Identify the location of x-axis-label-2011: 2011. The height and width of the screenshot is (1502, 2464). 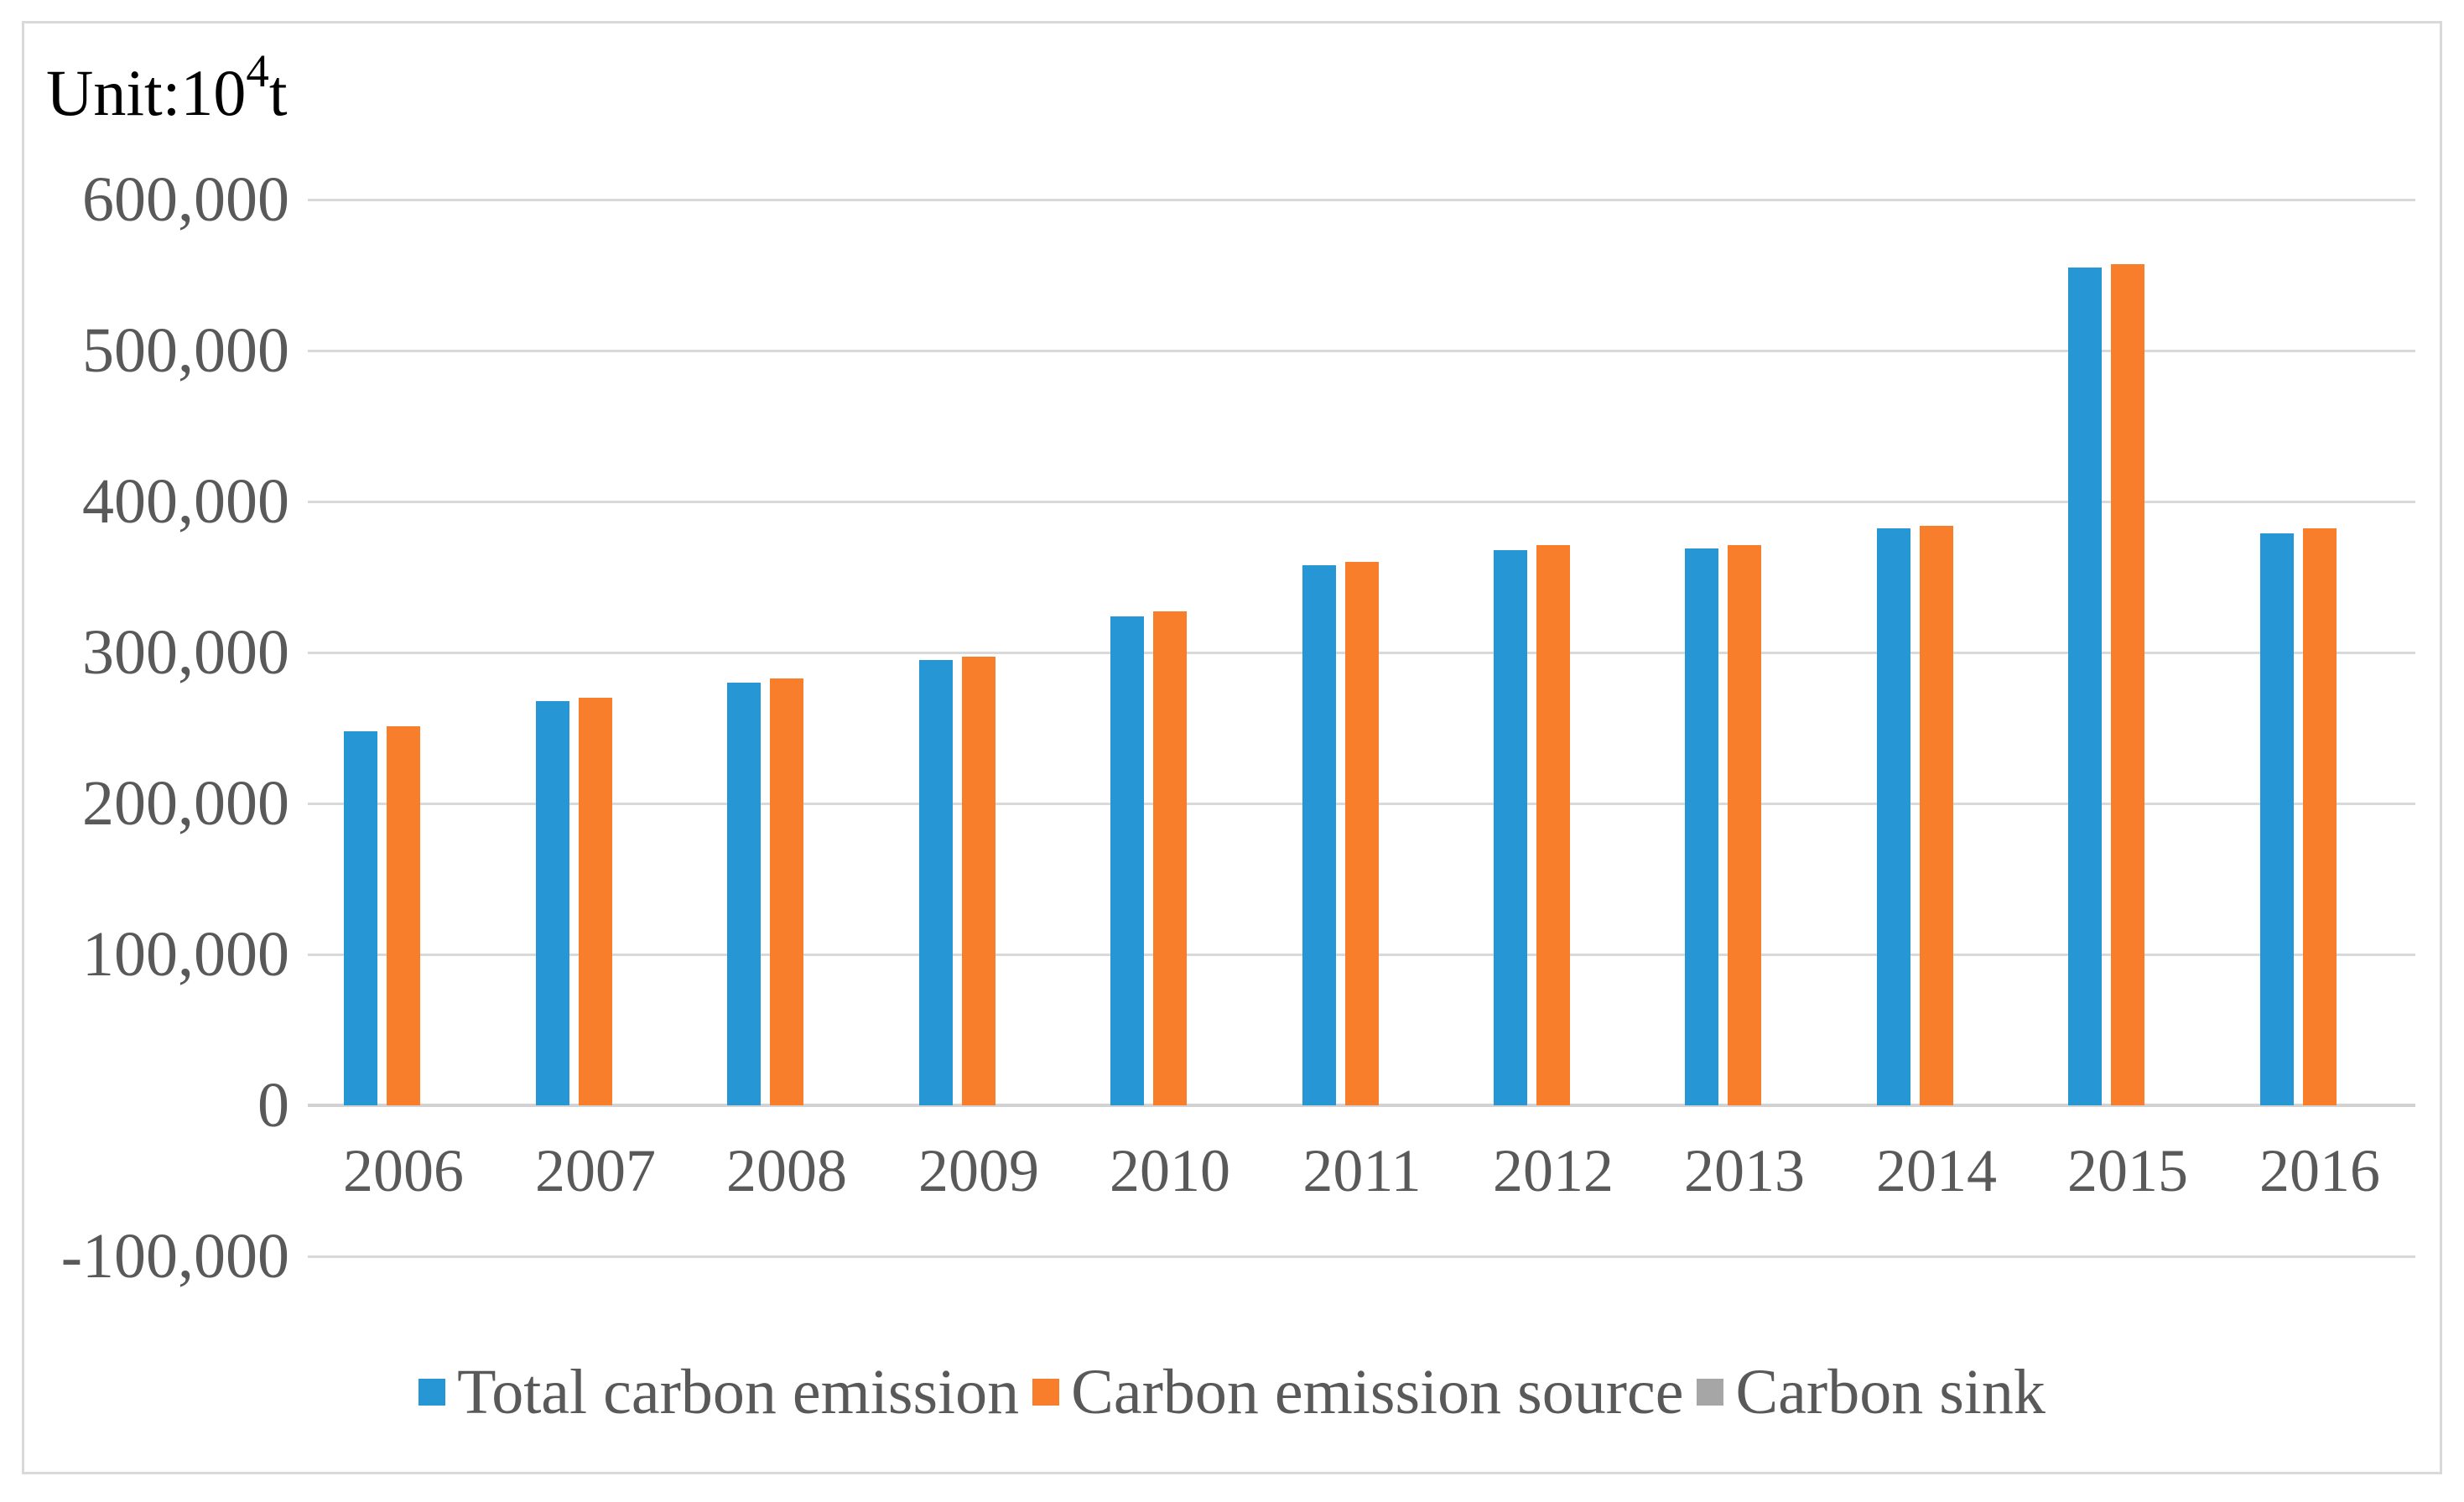
(1362, 1170).